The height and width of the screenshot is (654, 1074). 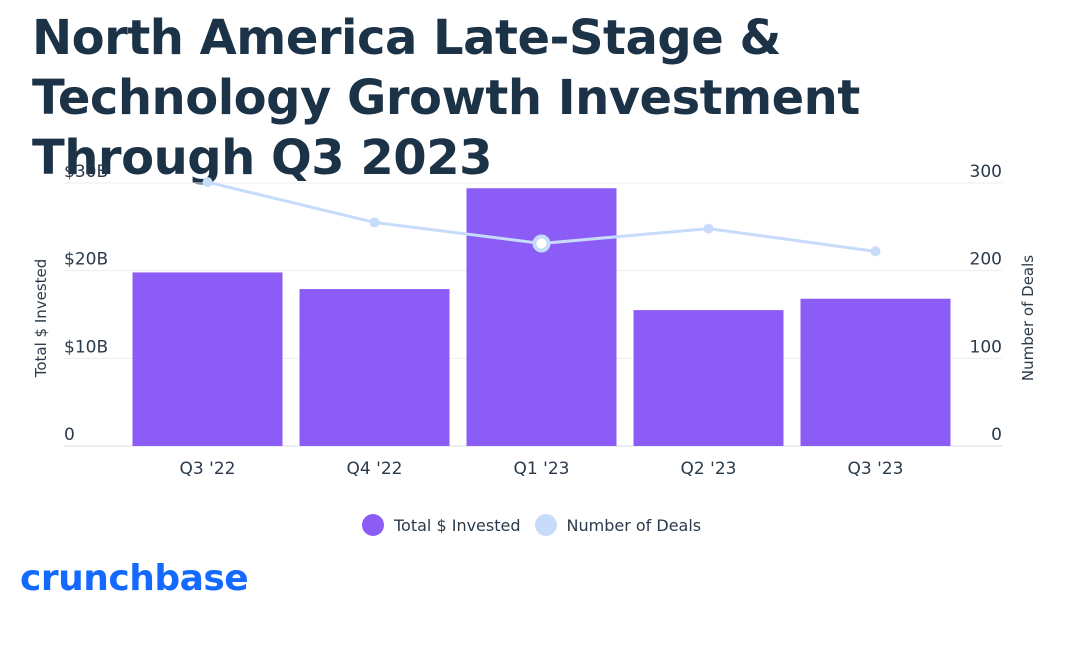 I want to click on right-axis-title: Number of Deals, so click(x=1028, y=318).